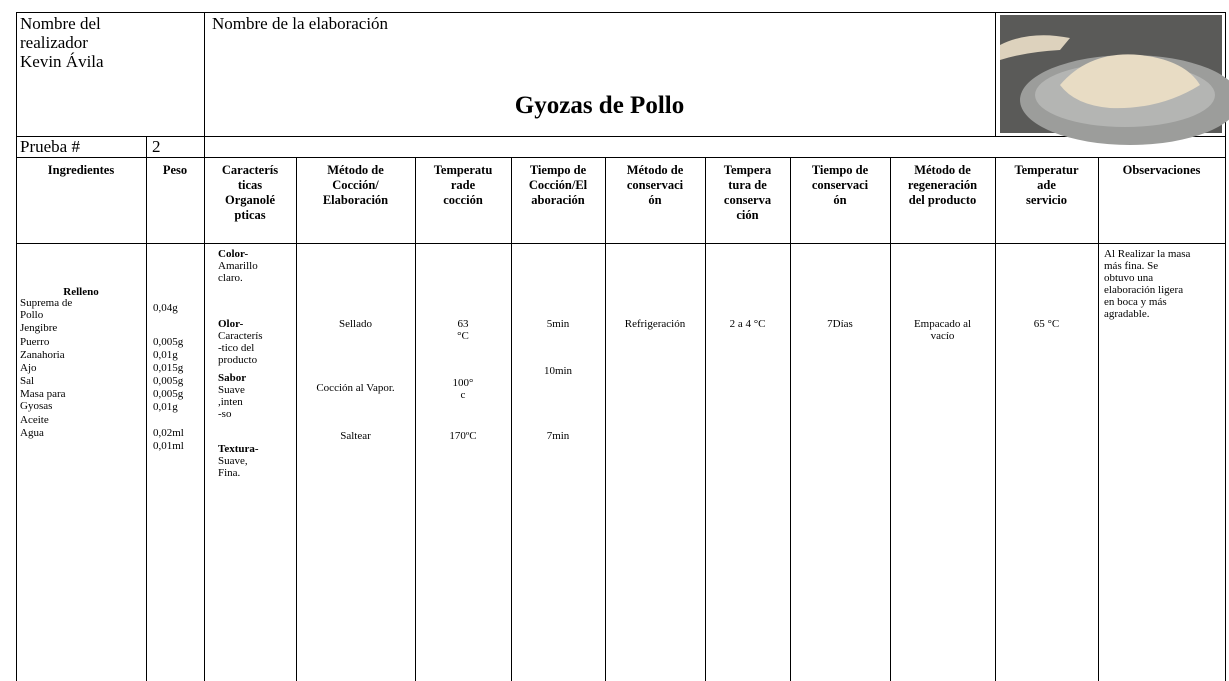 The image size is (1229, 681). I want to click on test-label: Prueba #, so click(50, 146).